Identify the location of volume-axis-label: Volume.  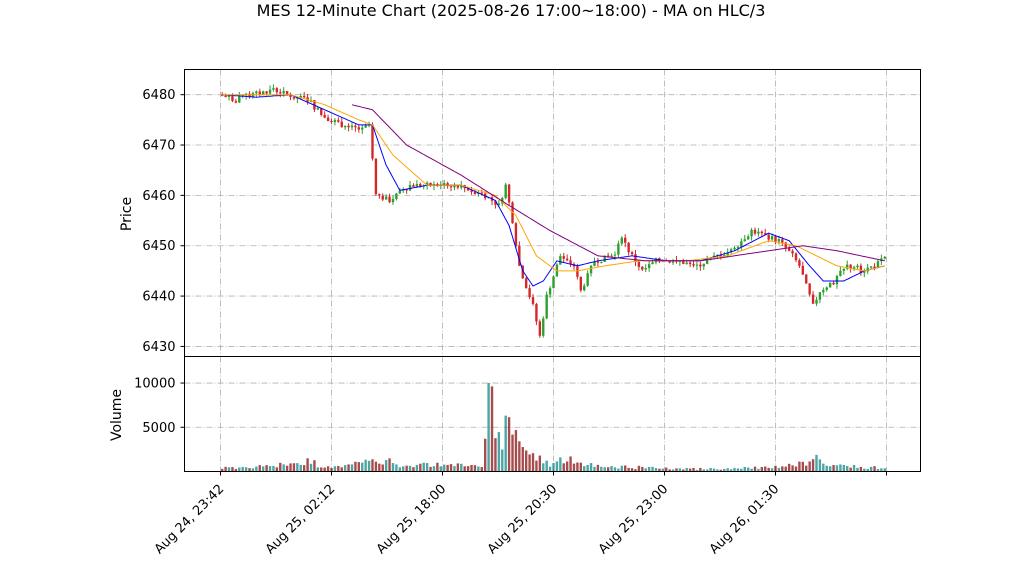
(117, 415).